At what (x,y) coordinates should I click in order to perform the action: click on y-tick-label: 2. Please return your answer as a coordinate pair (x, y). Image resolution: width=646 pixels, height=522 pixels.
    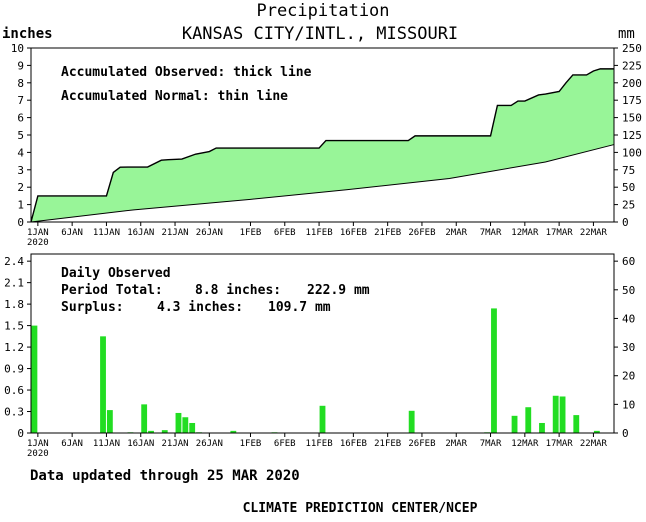
    Looking at the image, I should click on (20, 187).